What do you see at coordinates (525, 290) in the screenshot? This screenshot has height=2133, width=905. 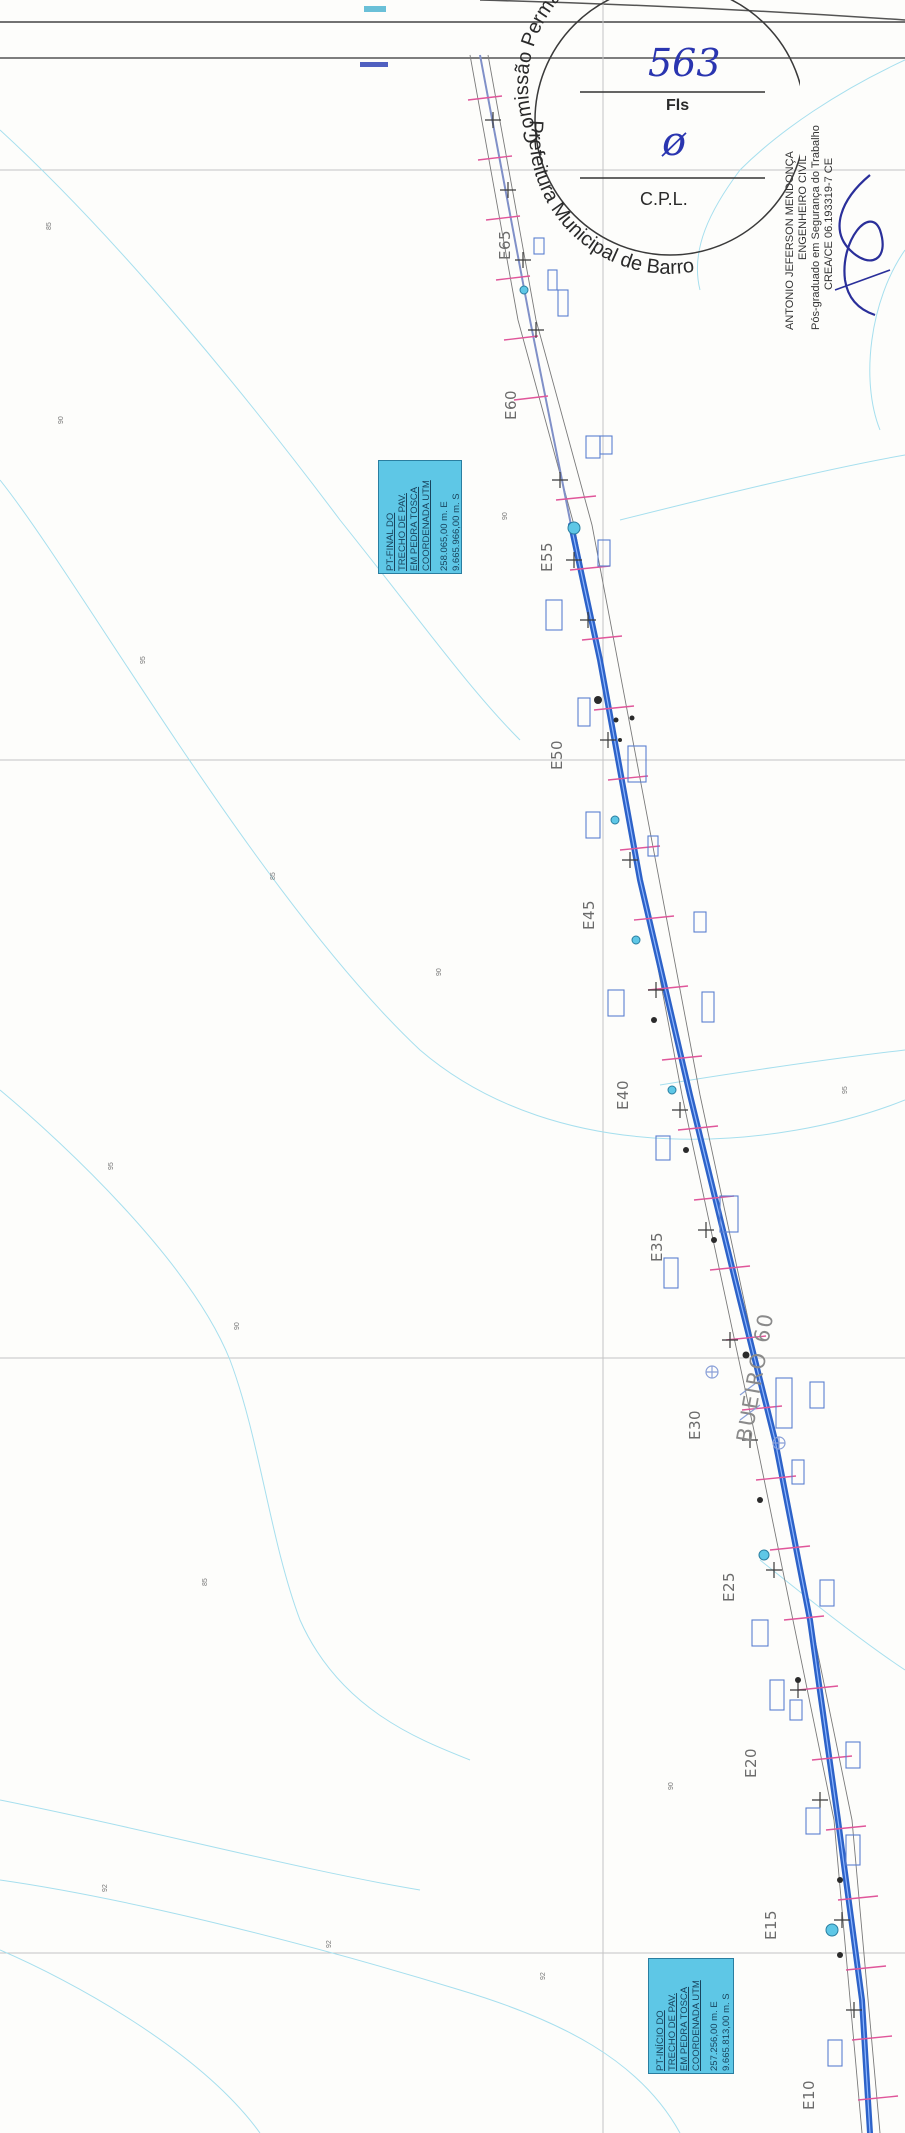 I see `road-centerline-upper` at bounding box center [525, 290].